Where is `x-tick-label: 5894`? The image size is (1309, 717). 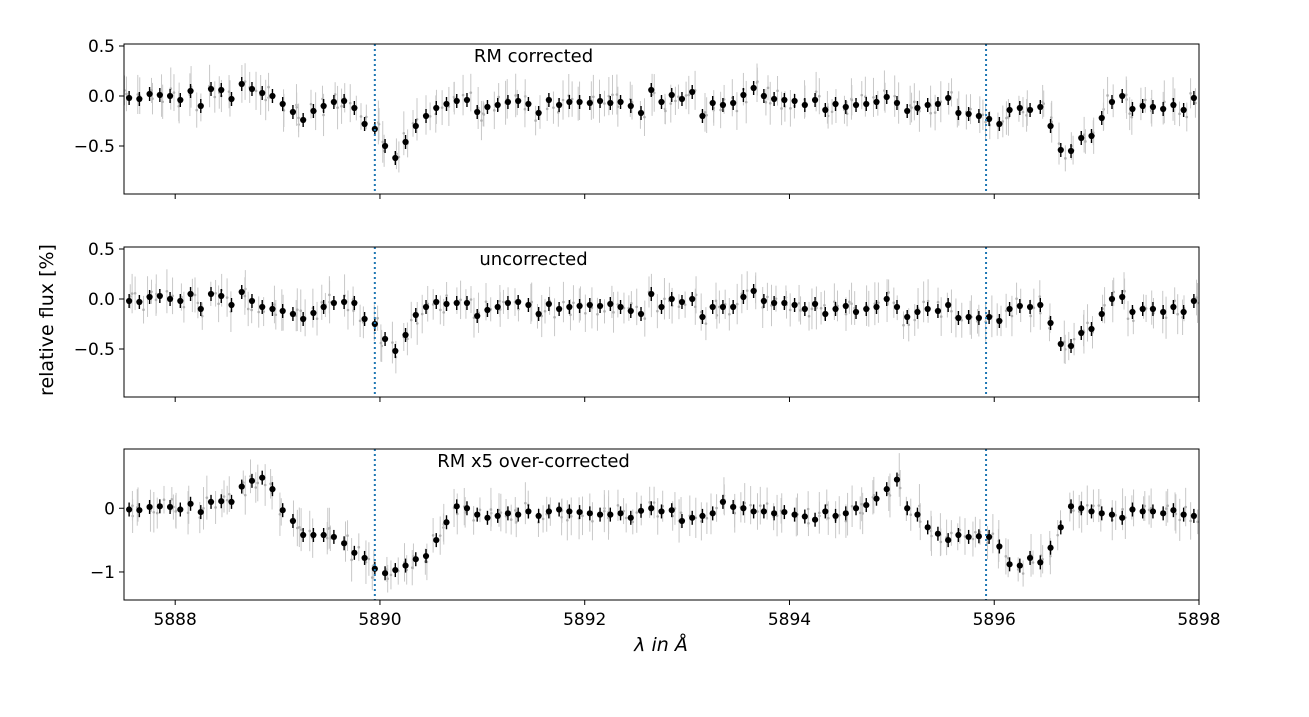
x-tick-label: 5894 is located at coordinates (789, 620).